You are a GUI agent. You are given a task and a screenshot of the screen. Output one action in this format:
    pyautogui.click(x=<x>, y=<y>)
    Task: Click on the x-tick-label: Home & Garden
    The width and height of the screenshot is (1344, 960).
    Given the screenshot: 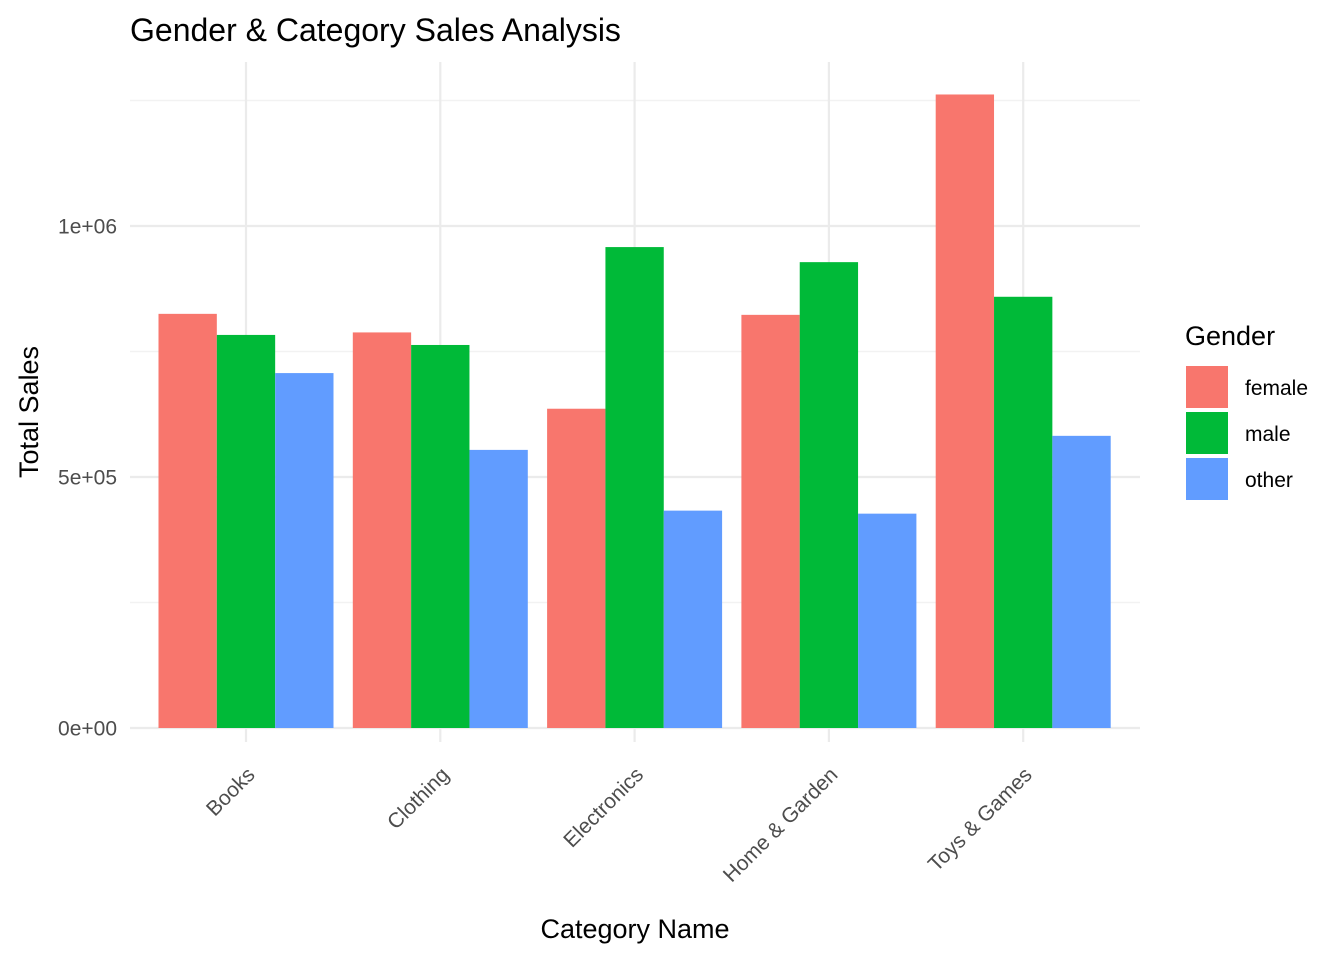 What is the action you would take?
    pyautogui.click(x=781, y=825)
    